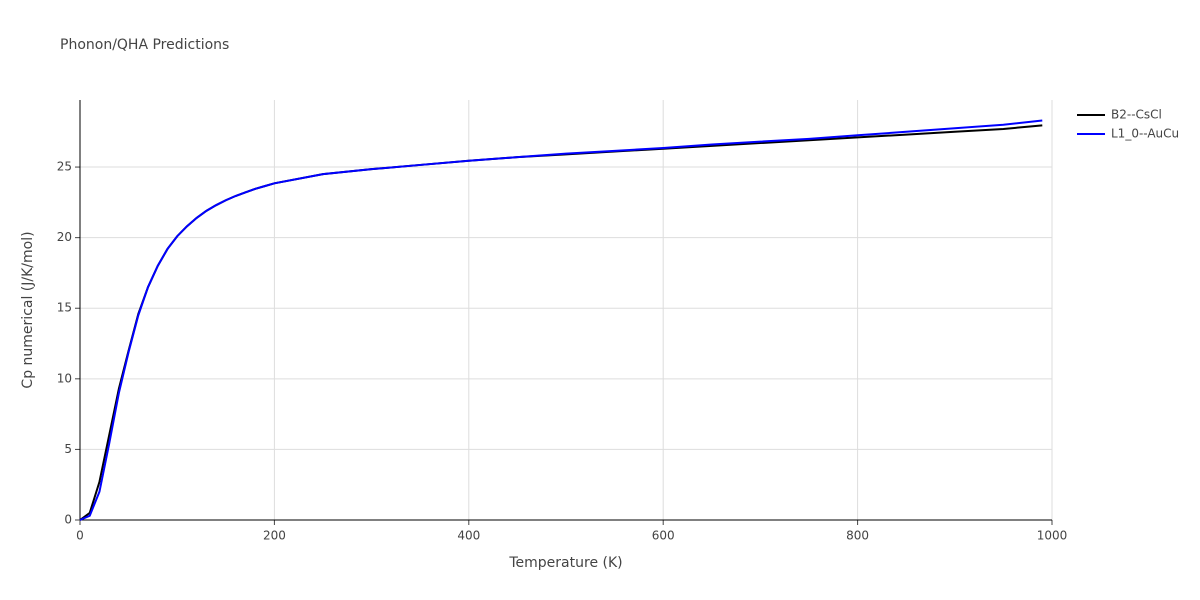  I want to click on chart-title: Phonon/QHA Predictions, so click(144, 45).